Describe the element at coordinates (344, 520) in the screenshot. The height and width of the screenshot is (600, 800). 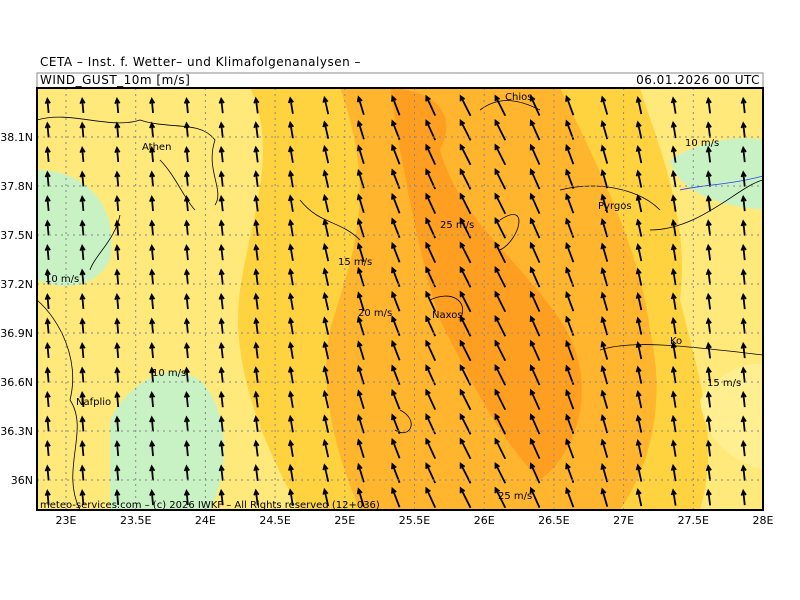
I see `lon-label: 25E` at that location.